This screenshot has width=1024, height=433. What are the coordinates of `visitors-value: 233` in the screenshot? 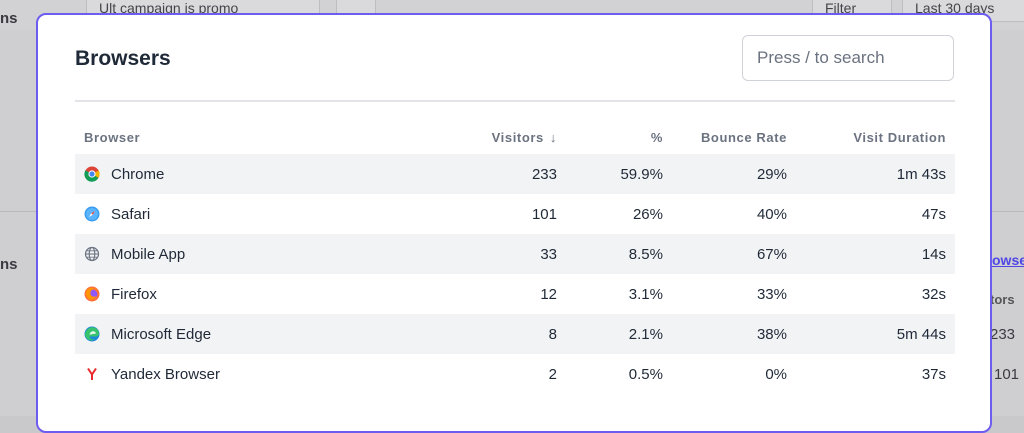 It's located at (544, 174).